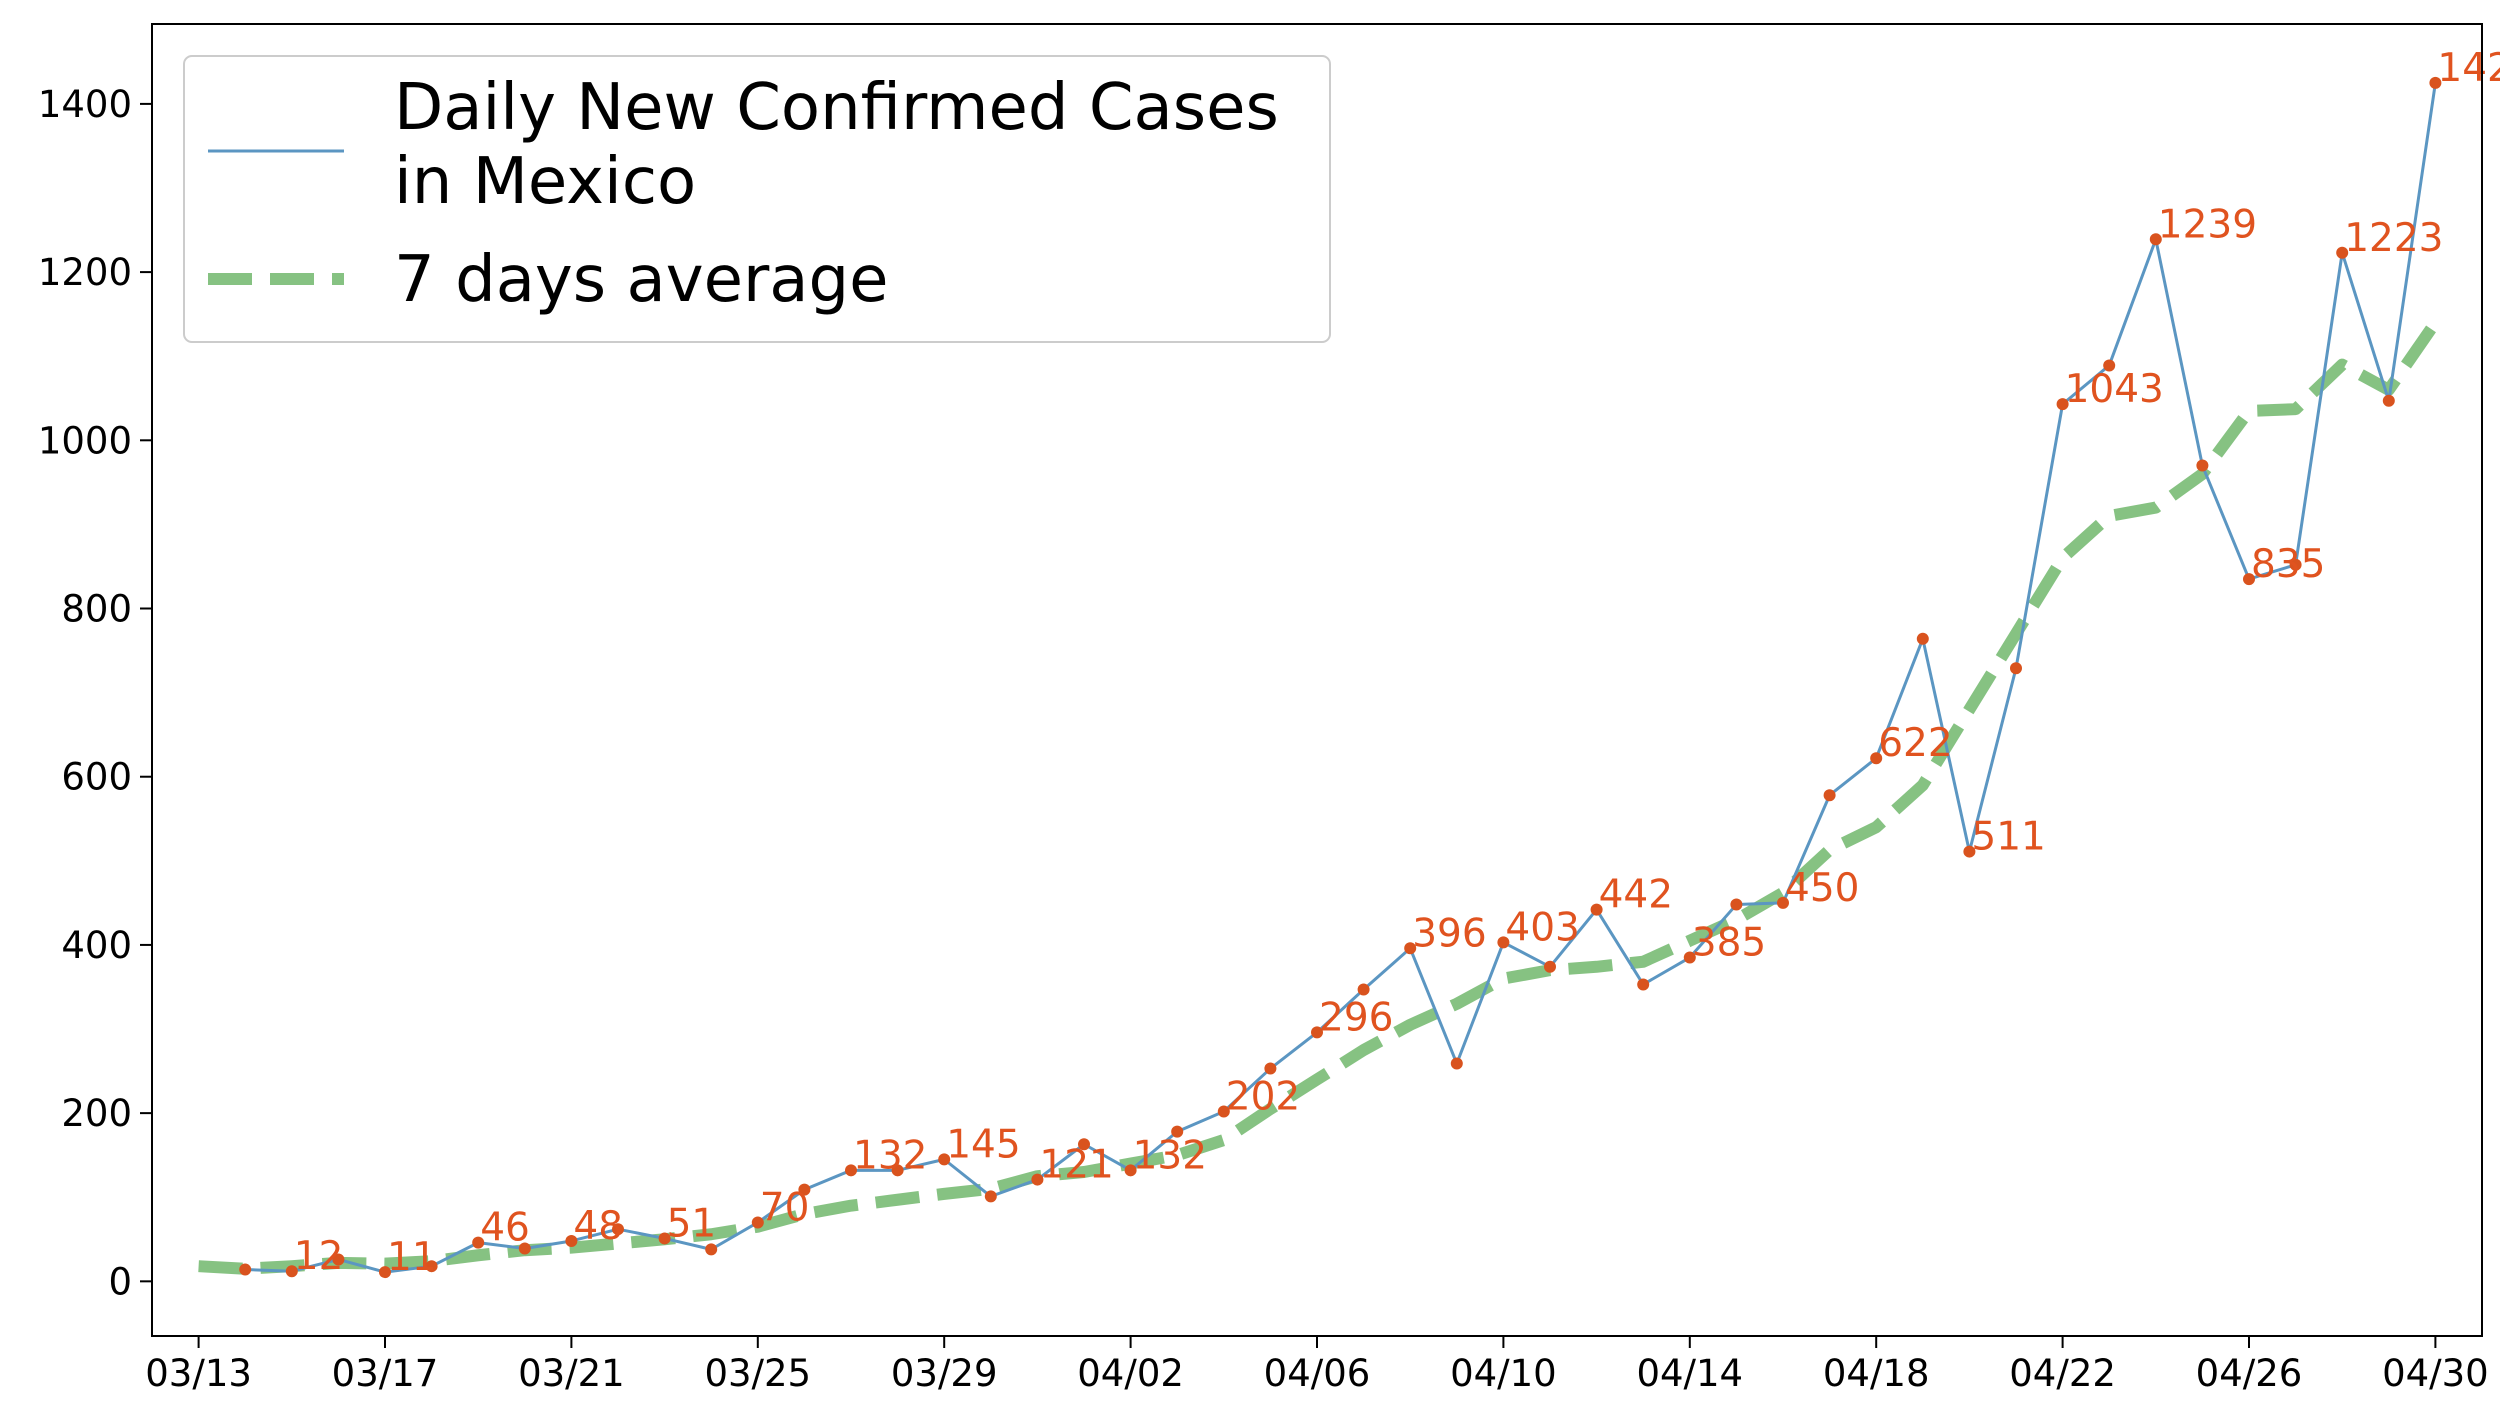 The width and height of the screenshot is (2500, 1411). I want to click on data-label: 51, so click(692, 1223).